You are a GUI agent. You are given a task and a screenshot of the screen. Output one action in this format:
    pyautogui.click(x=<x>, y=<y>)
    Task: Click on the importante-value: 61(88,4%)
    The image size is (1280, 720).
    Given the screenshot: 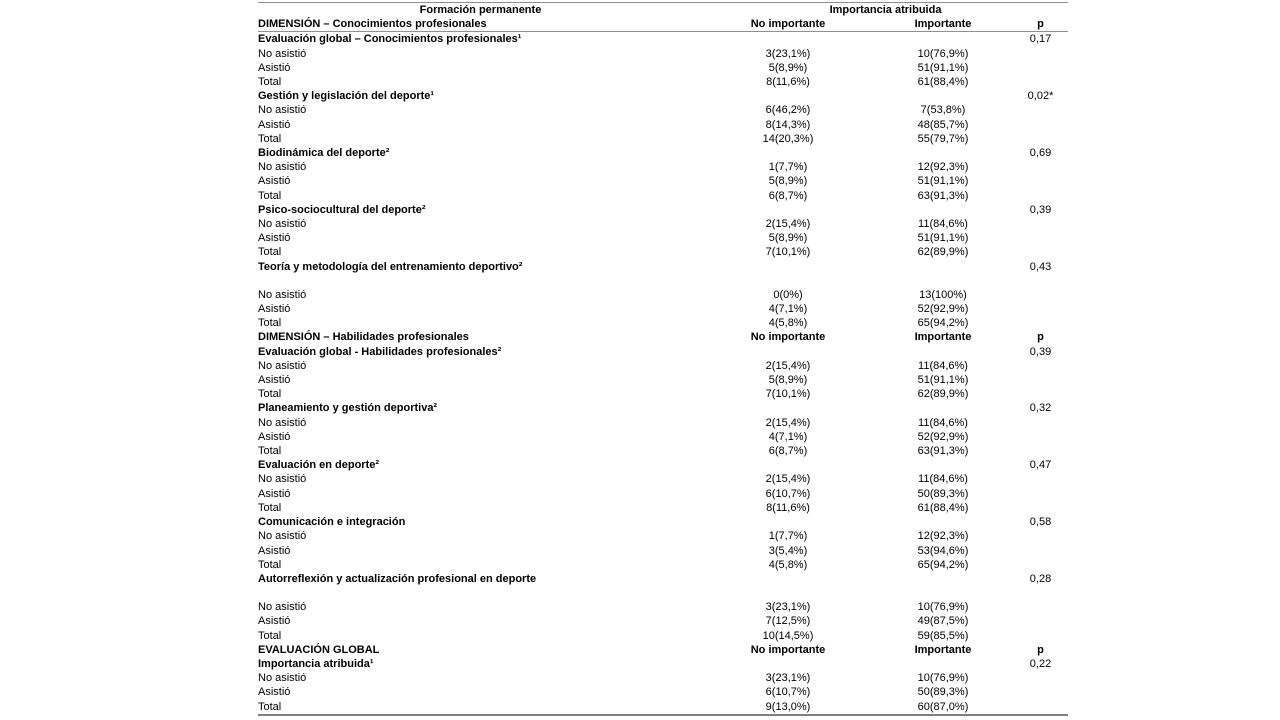 What is the action you would take?
    pyautogui.click(x=943, y=507)
    